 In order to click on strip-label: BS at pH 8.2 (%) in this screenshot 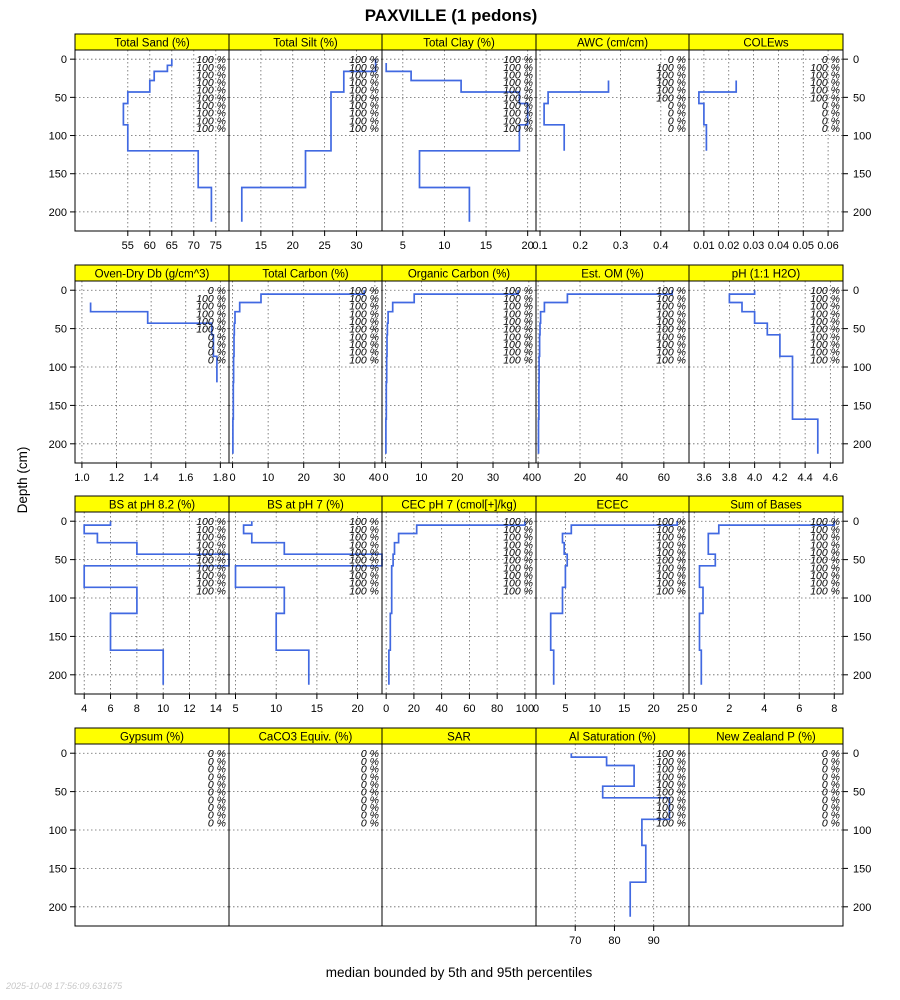, I will do `click(152, 506)`.